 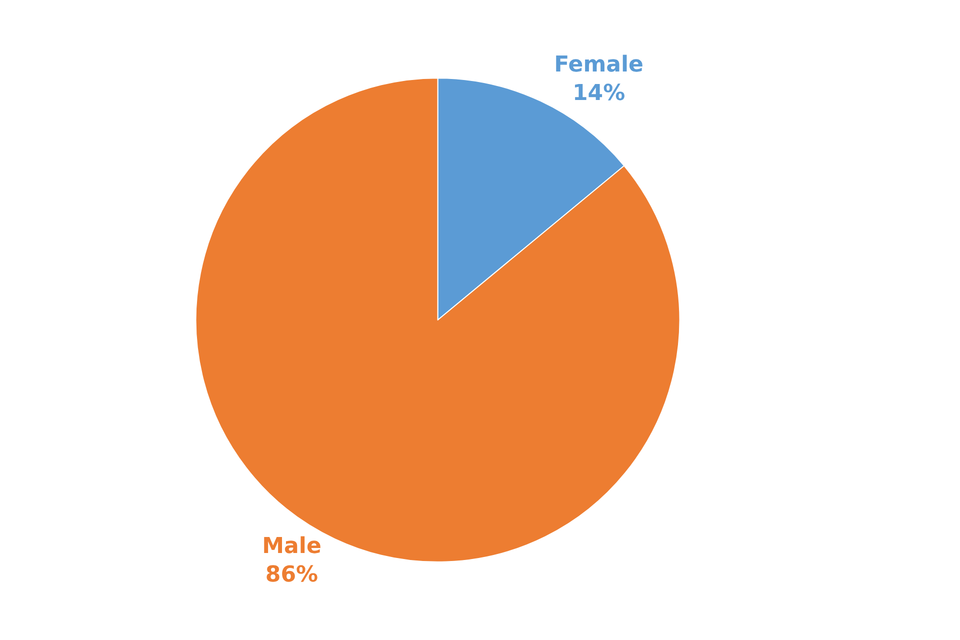 What do you see at coordinates (599, 93) in the screenshot?
I see `data-label: 14%` at bounding box center [599, 93].